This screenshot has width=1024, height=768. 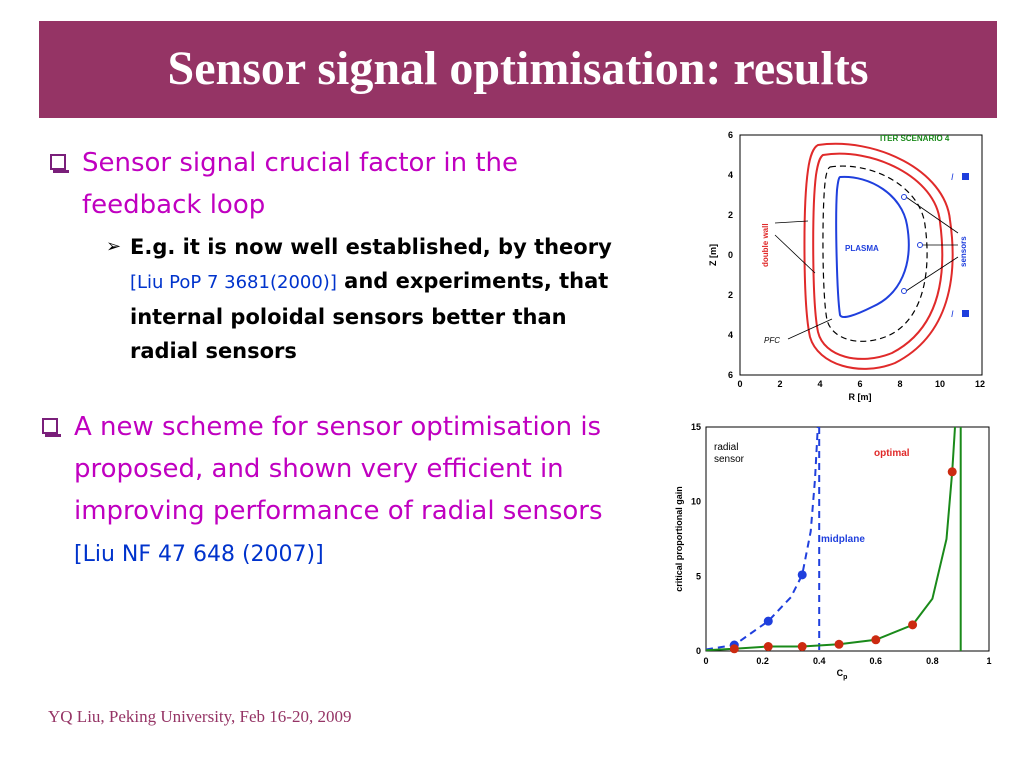 I want to click on outer-wall, so click(x=878, y=256).